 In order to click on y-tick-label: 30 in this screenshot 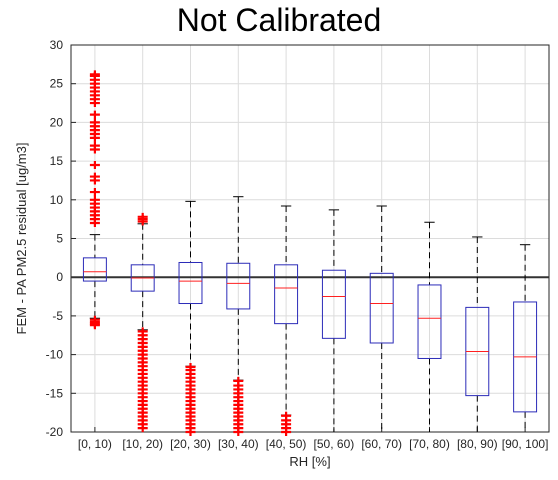, I will do `click(57, 45)`.